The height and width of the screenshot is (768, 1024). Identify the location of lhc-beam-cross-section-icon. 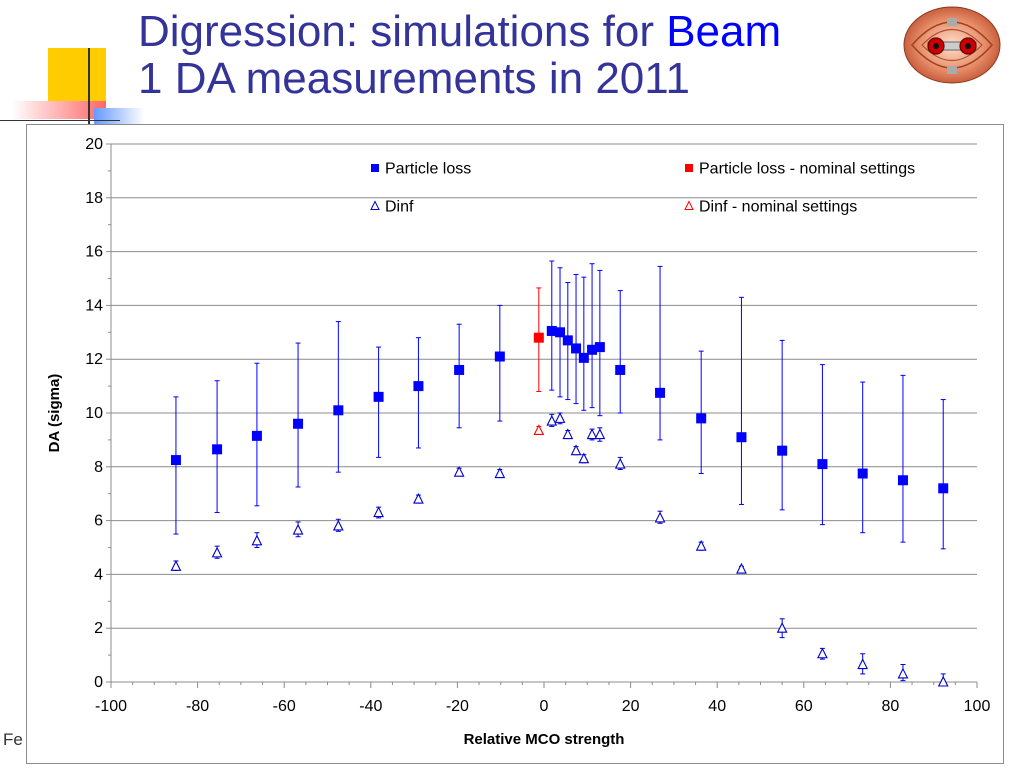
(952, 45).